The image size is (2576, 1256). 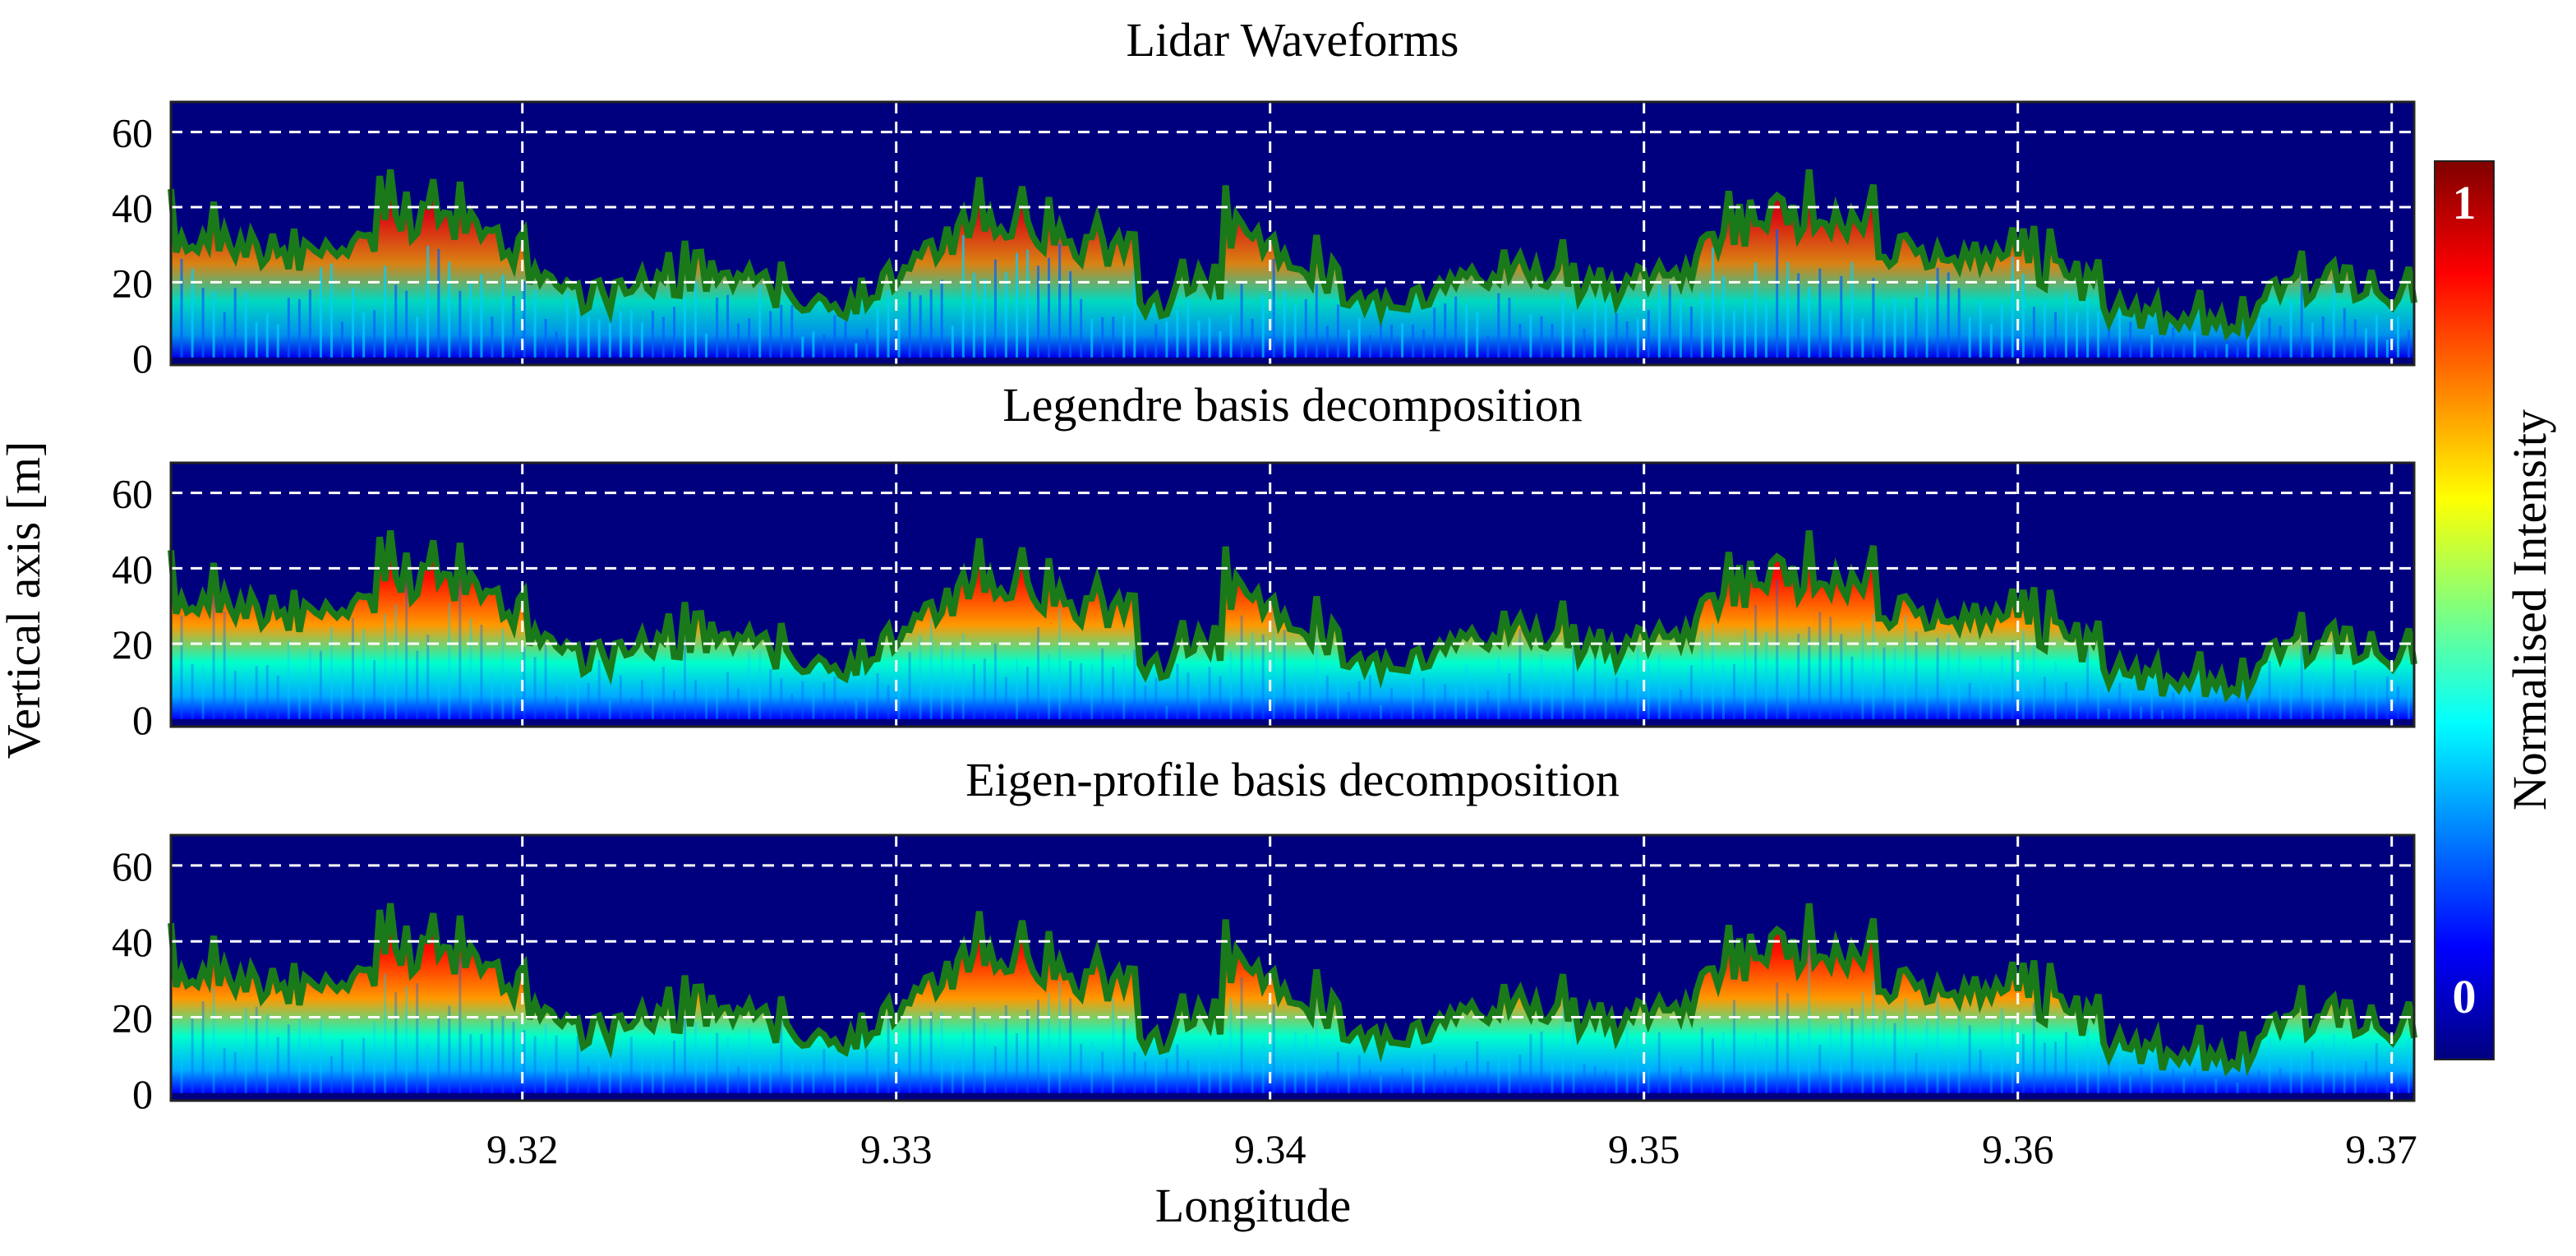 What do you see at coordinates (896, 1149) in the screenshot?
I see `x-tick-label: 9.33` at bounding box center [896, 1149].